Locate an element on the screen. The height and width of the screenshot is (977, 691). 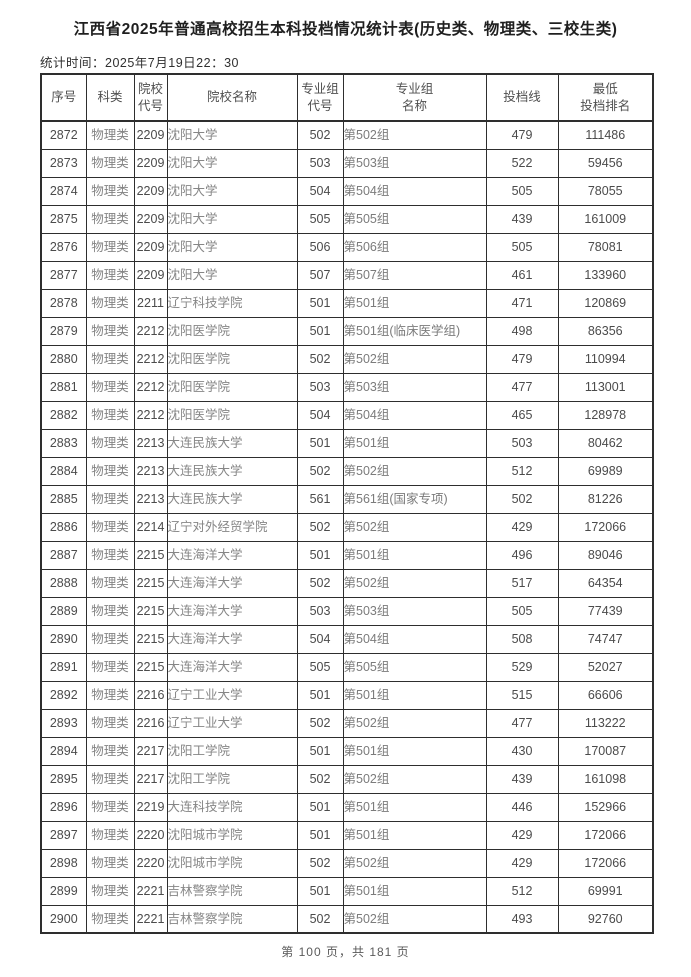
cell-cutoff-score: 439 is located at coordinates (522, 779).